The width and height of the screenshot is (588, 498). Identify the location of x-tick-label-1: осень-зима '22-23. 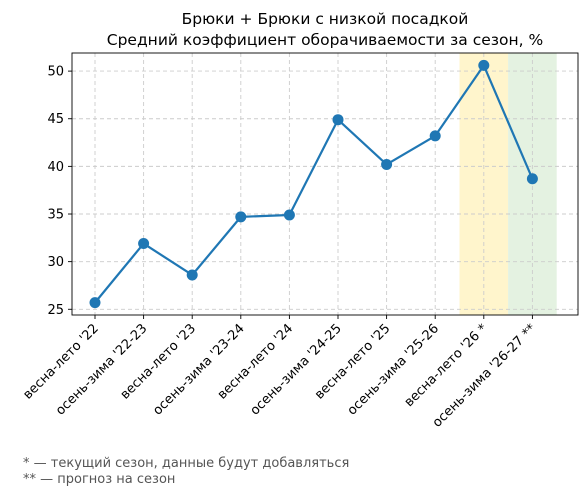
(101, 369).